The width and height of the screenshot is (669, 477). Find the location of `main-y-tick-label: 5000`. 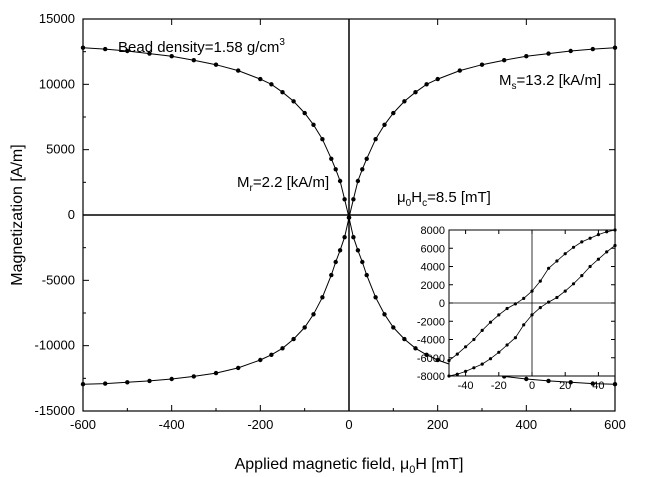

main-y-tick-label: 5000 is located at coordinates (60, 149).